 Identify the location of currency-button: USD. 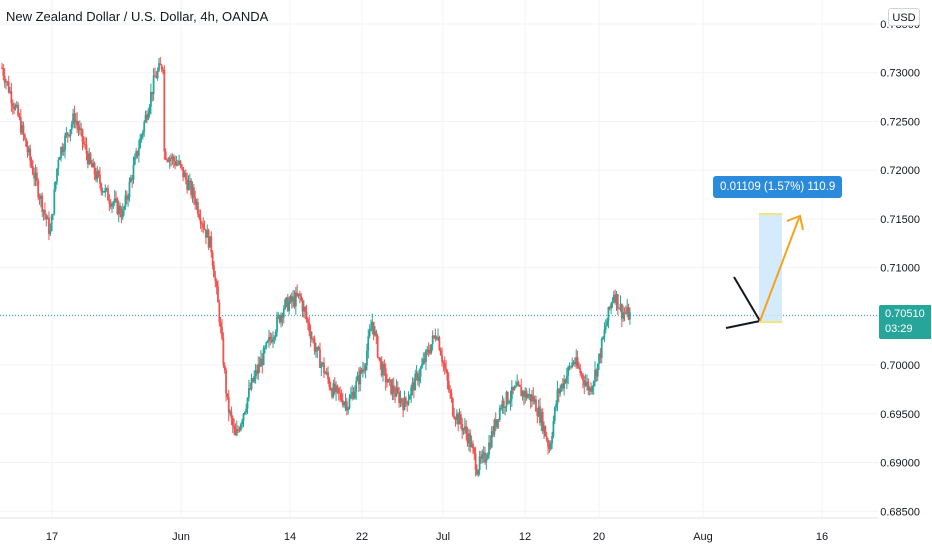
(904, 17).